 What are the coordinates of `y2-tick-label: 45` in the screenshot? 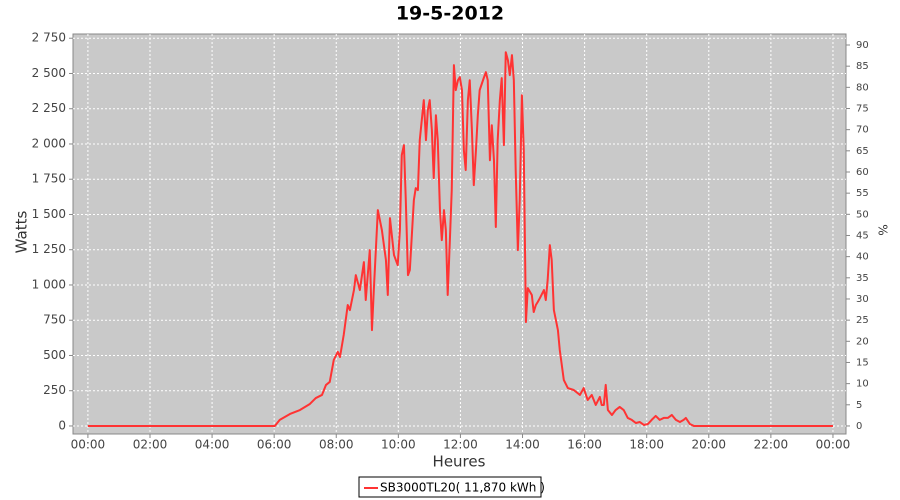 It's located at (862, 235).